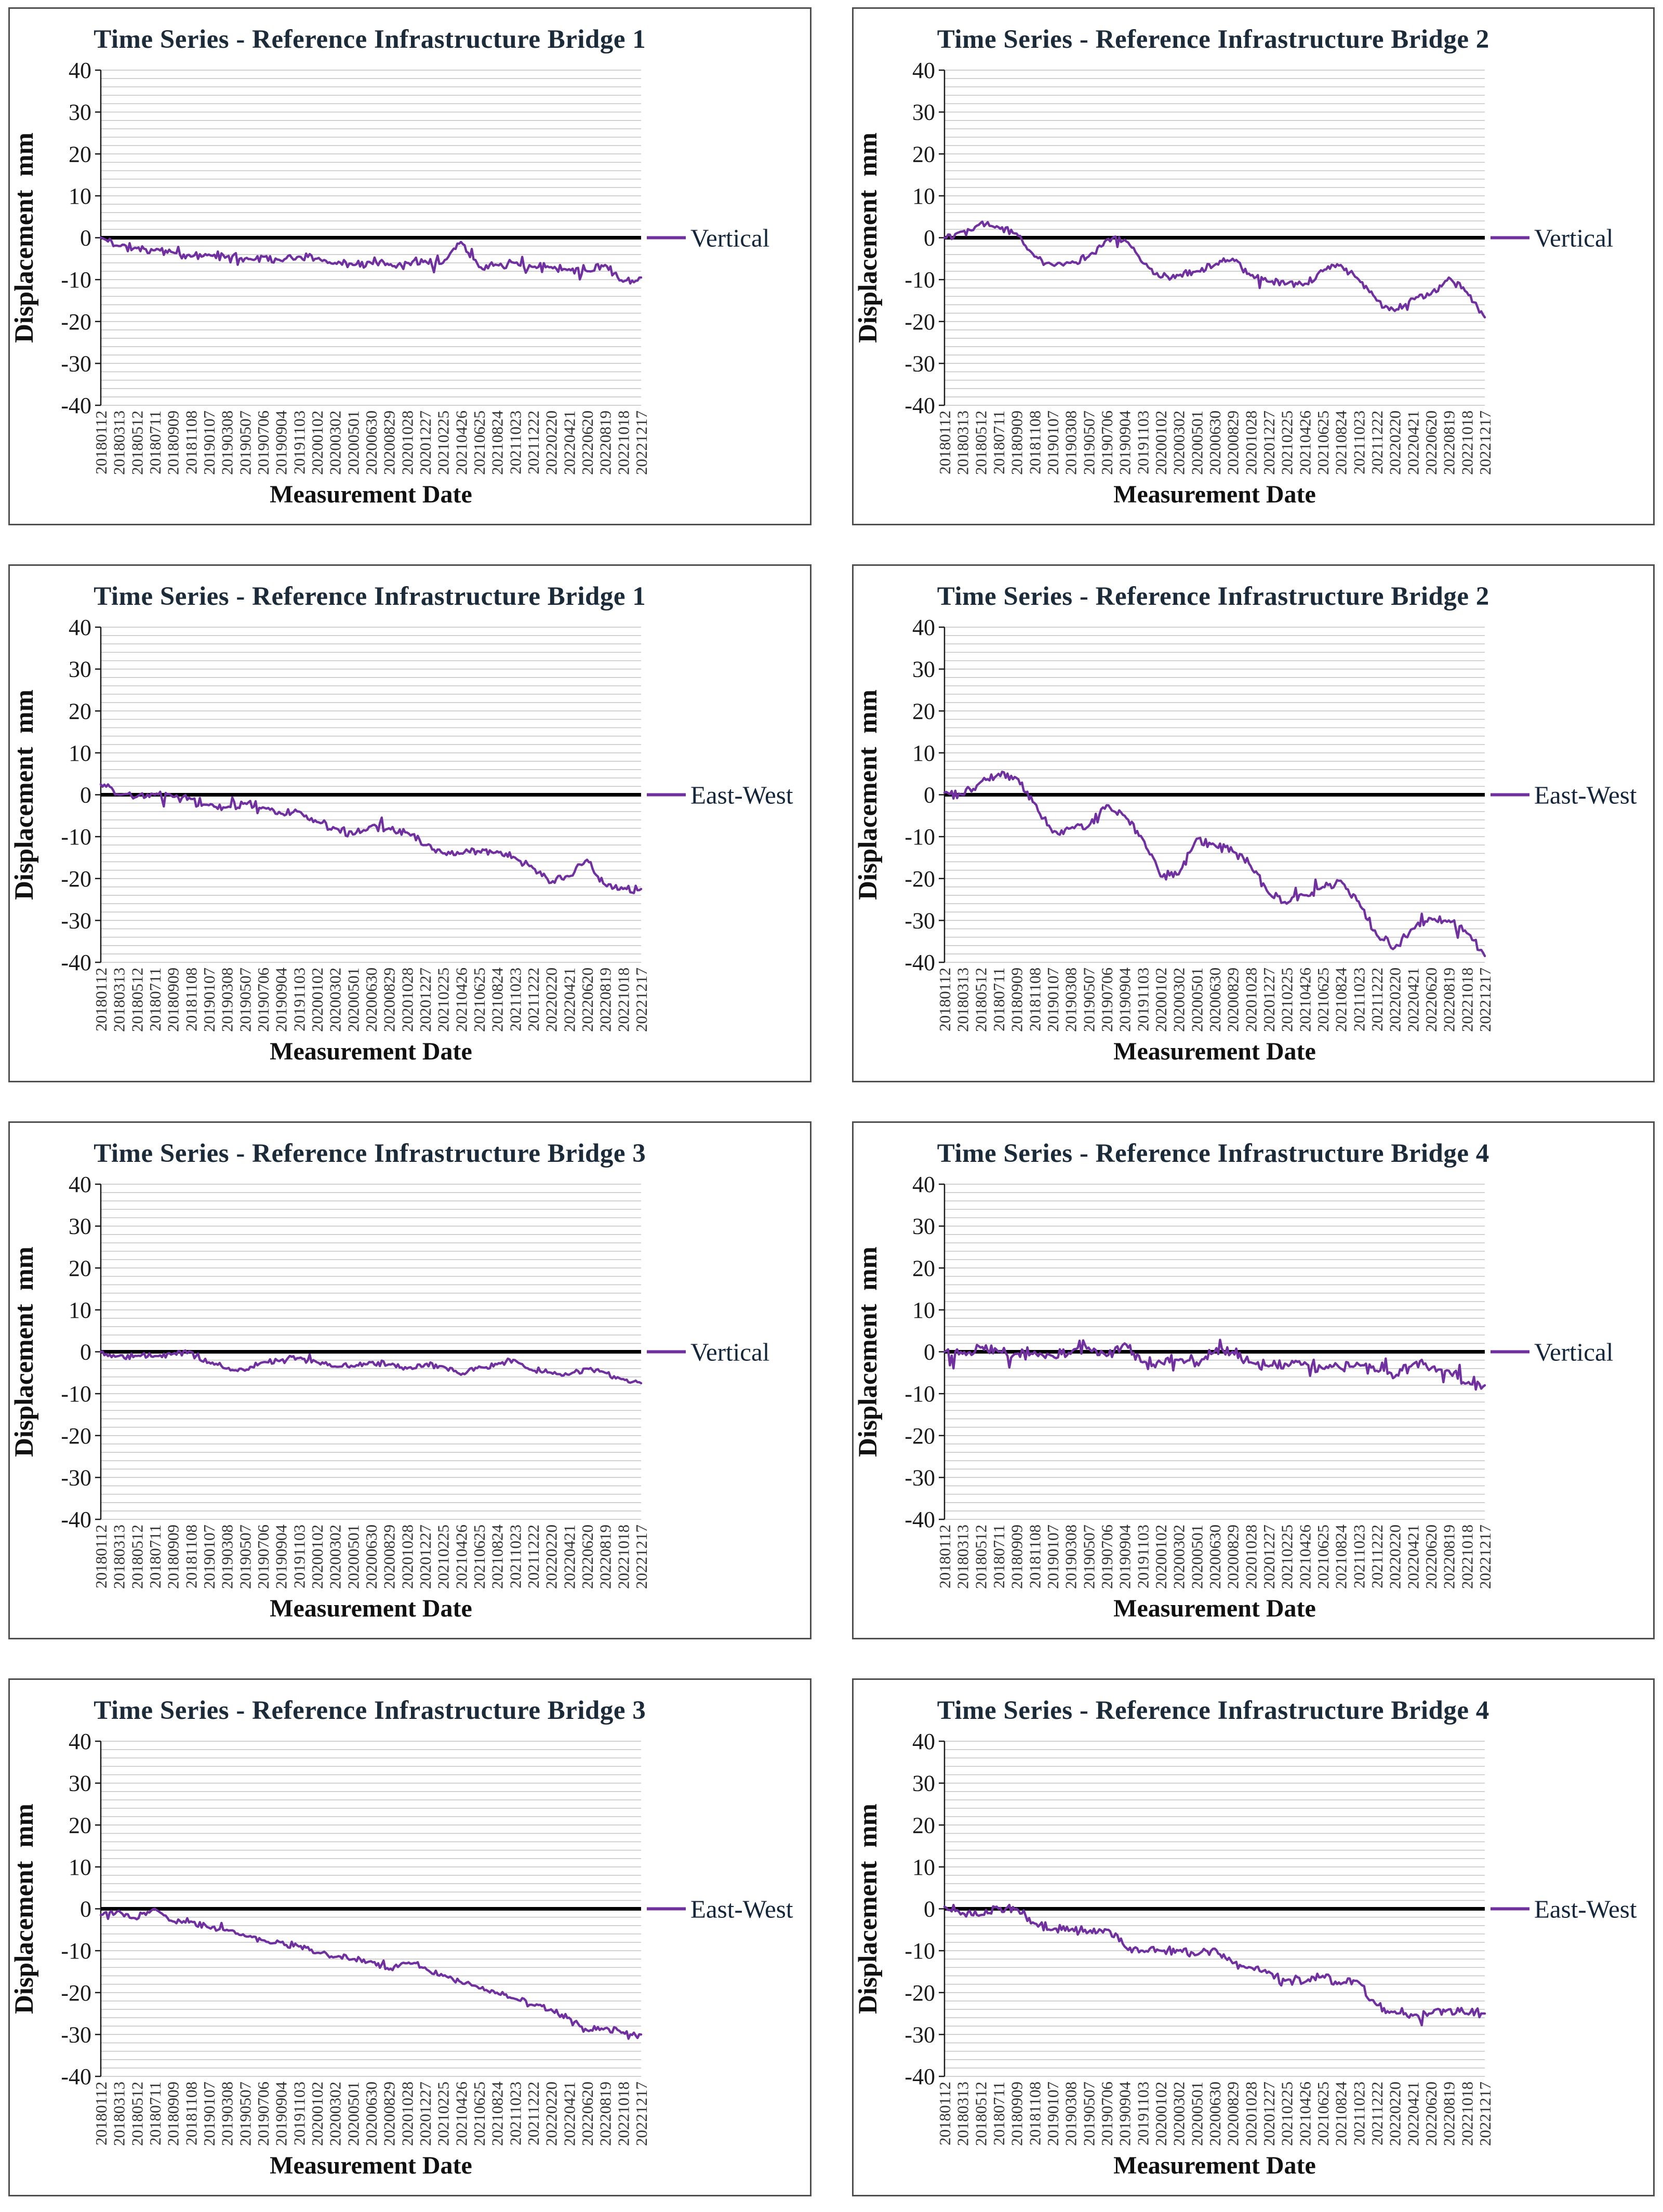 Image resolution: width=1663 pixels, height=2212 pixels. What do you see at coordinates (1323, 2114) in the screenshot?
I see `x-tick-label: 20210625` at bounding box center [1323, 2114].